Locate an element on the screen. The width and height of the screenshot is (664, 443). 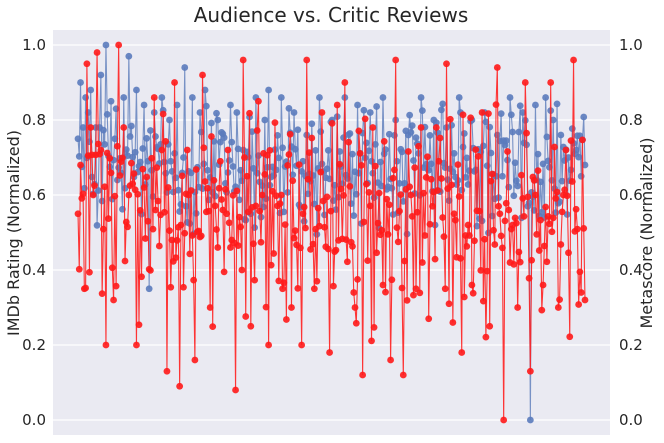
left-tick-label: 0.6 is located at coordinates (34, 195).